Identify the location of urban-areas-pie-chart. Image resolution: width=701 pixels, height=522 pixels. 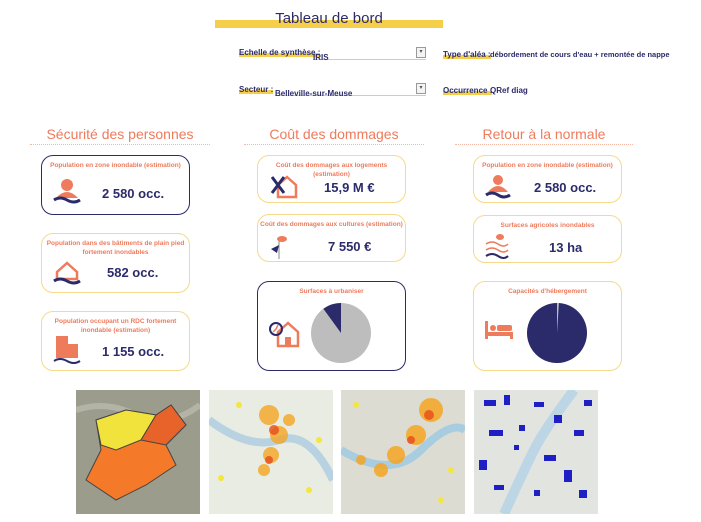
(341, 333).